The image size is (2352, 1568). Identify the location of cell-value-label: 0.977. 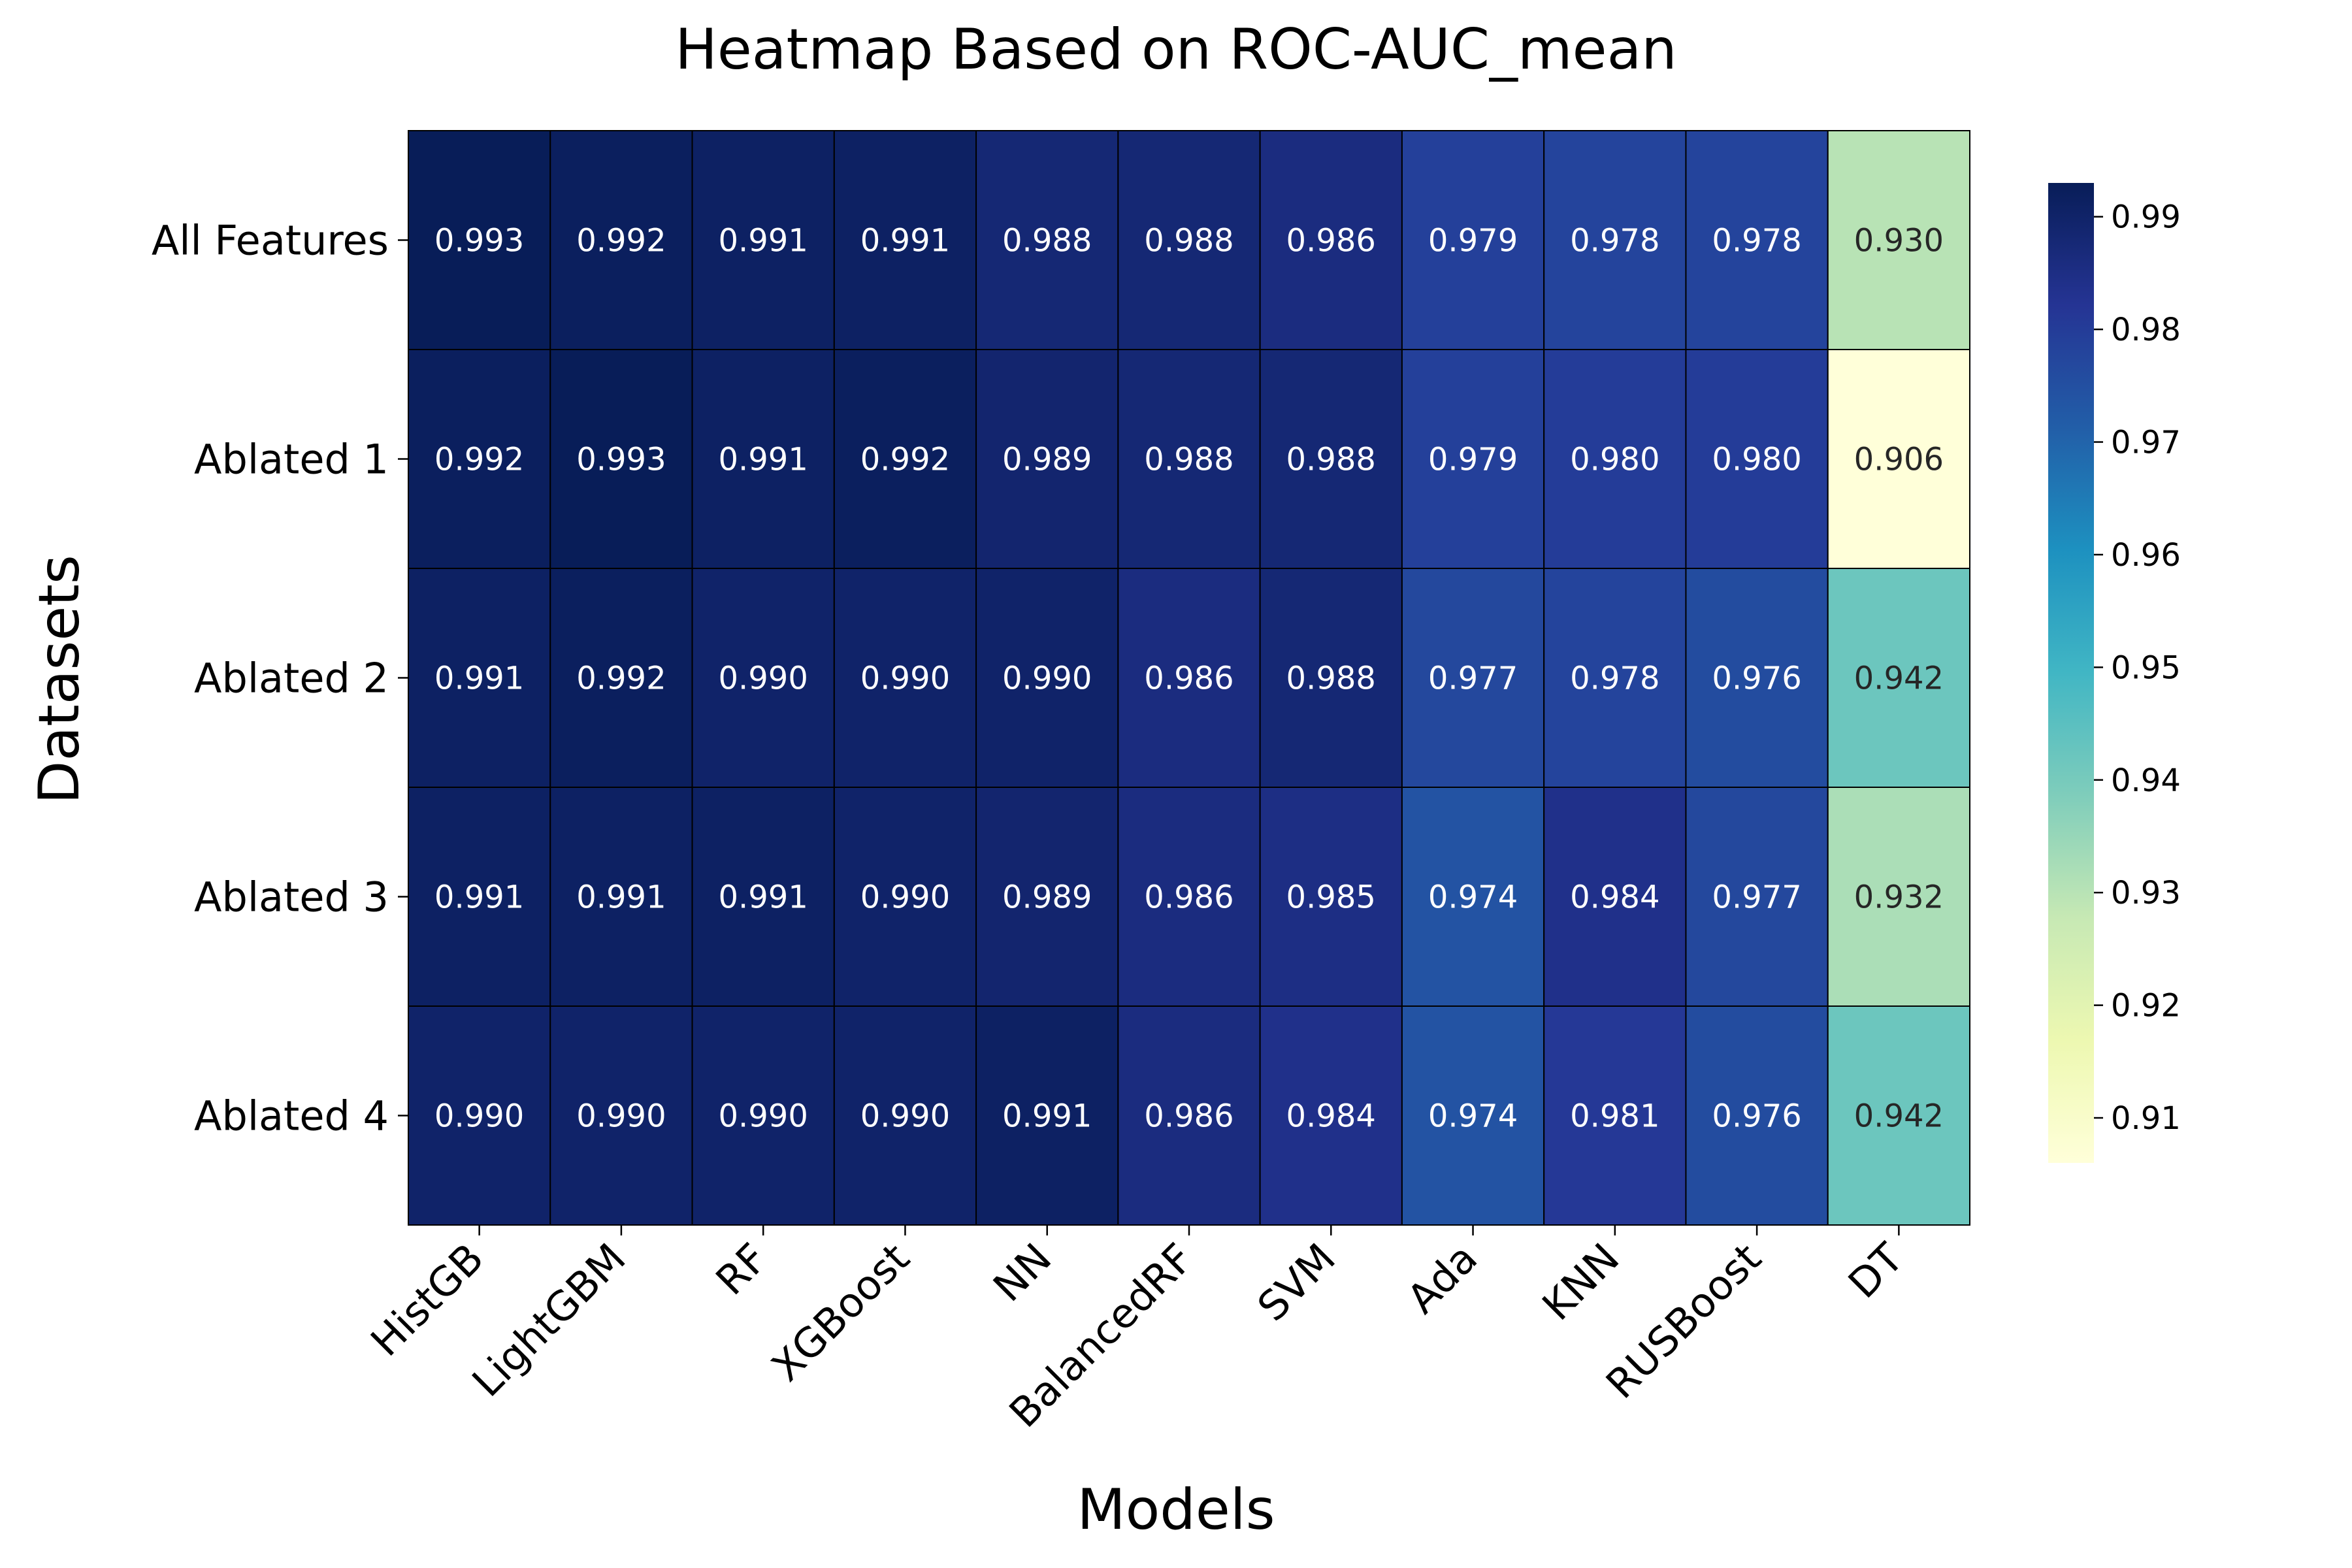
(1473, 679).